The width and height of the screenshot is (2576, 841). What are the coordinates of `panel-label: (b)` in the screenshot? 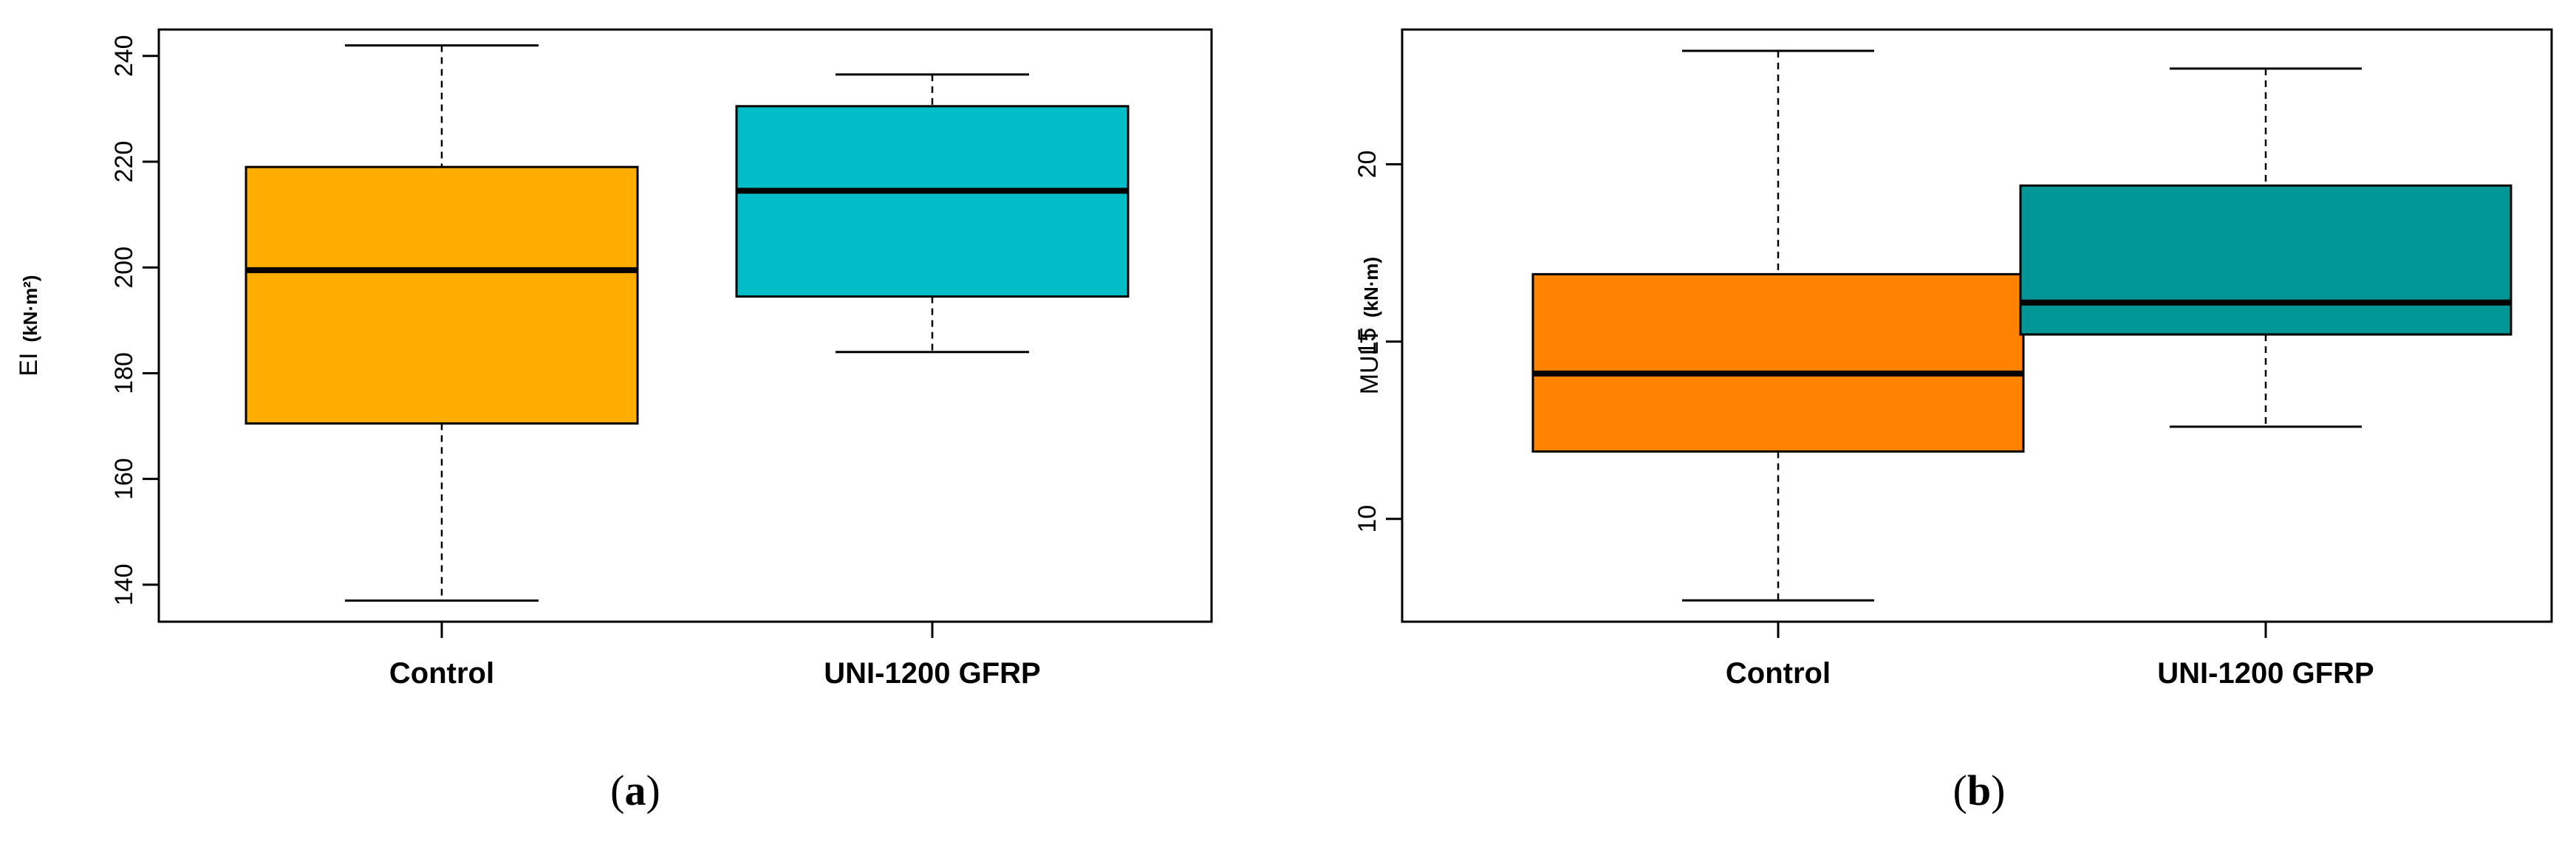 It's located at (1979, 790).